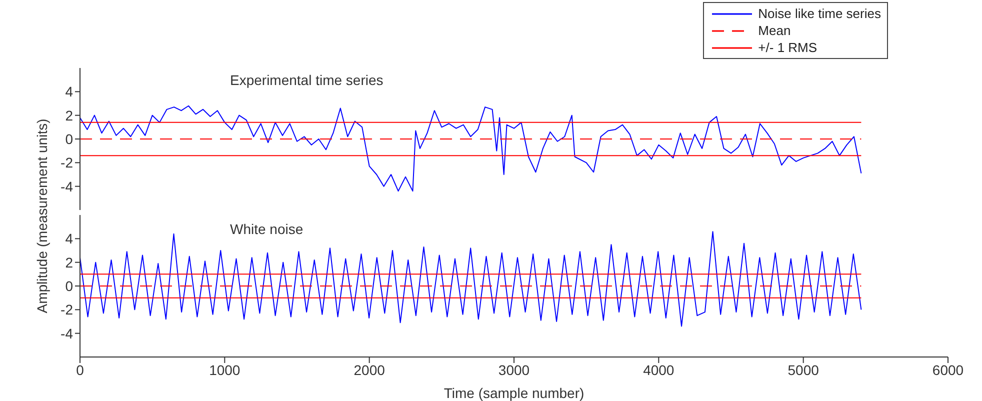 The image size is (982, 401). What do you see at coordinates (804, 370) in the screenshot?
I see `x-tick-label: 5000` at bounding box center [804, 370].